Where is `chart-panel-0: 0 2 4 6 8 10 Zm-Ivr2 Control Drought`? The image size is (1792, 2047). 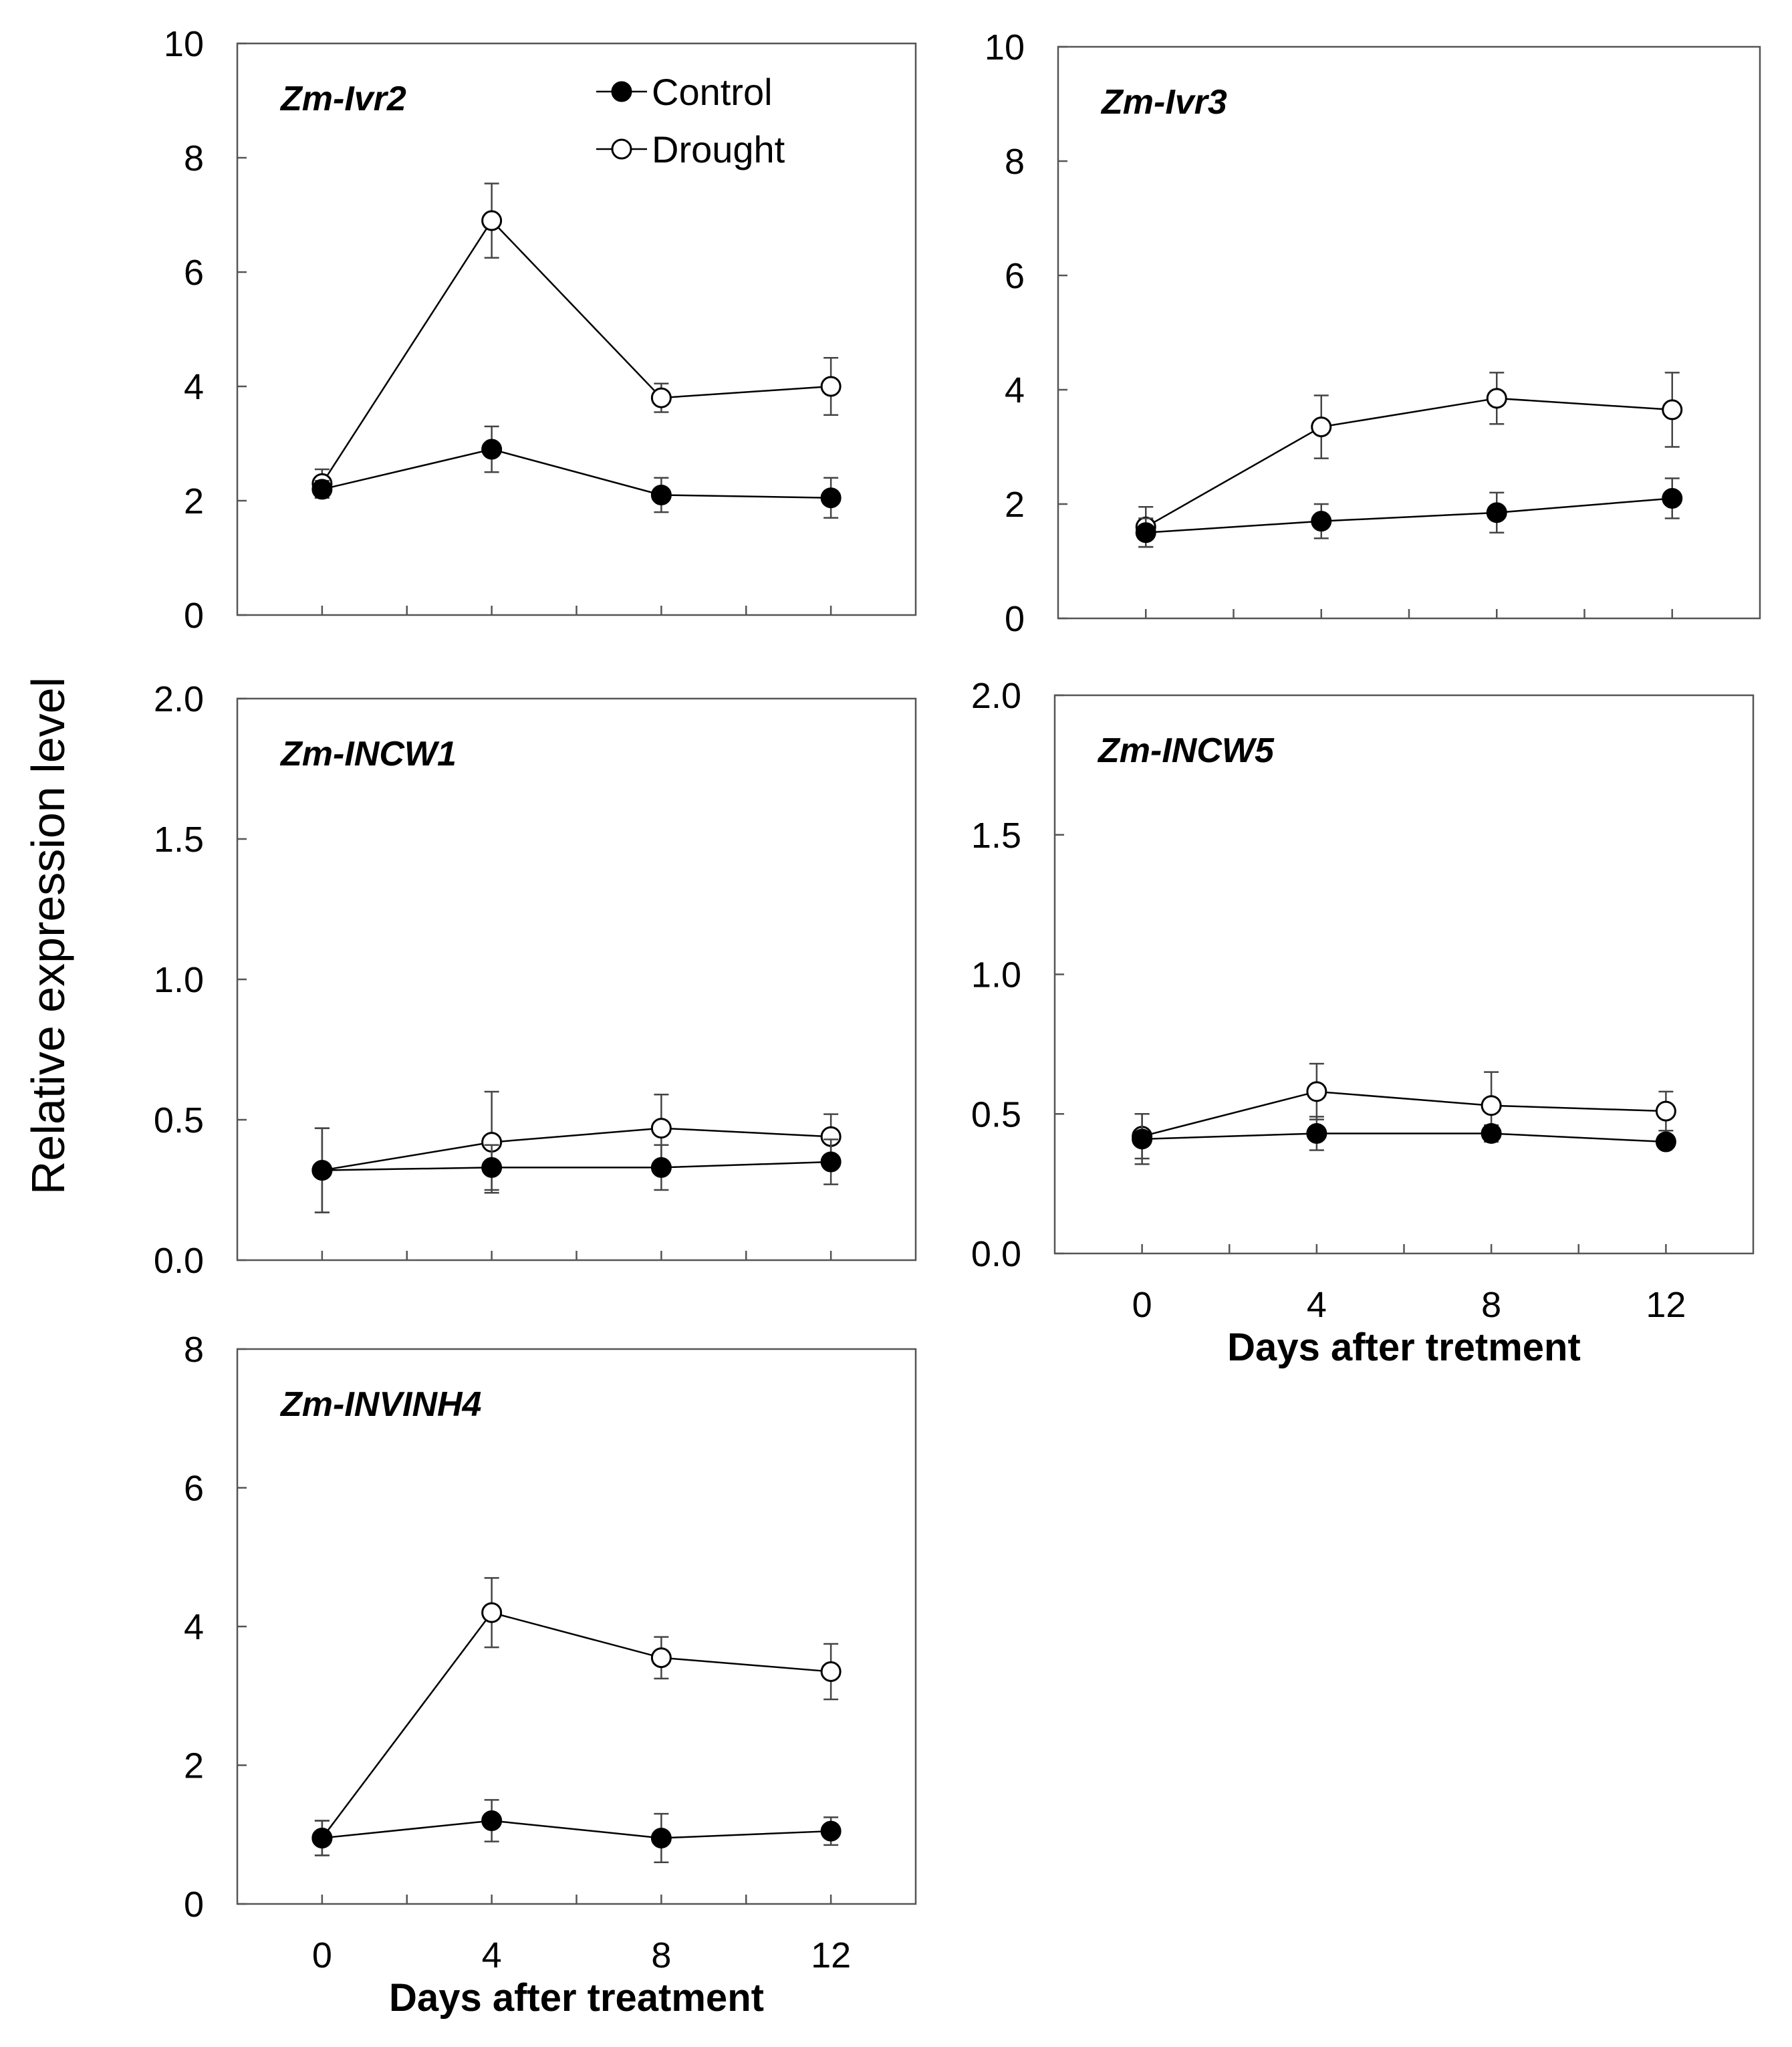
chart-panel-0: 0 2 4 6 8 10 Zm-Ivr2 Control Drought is located at coordinates (540, 330).